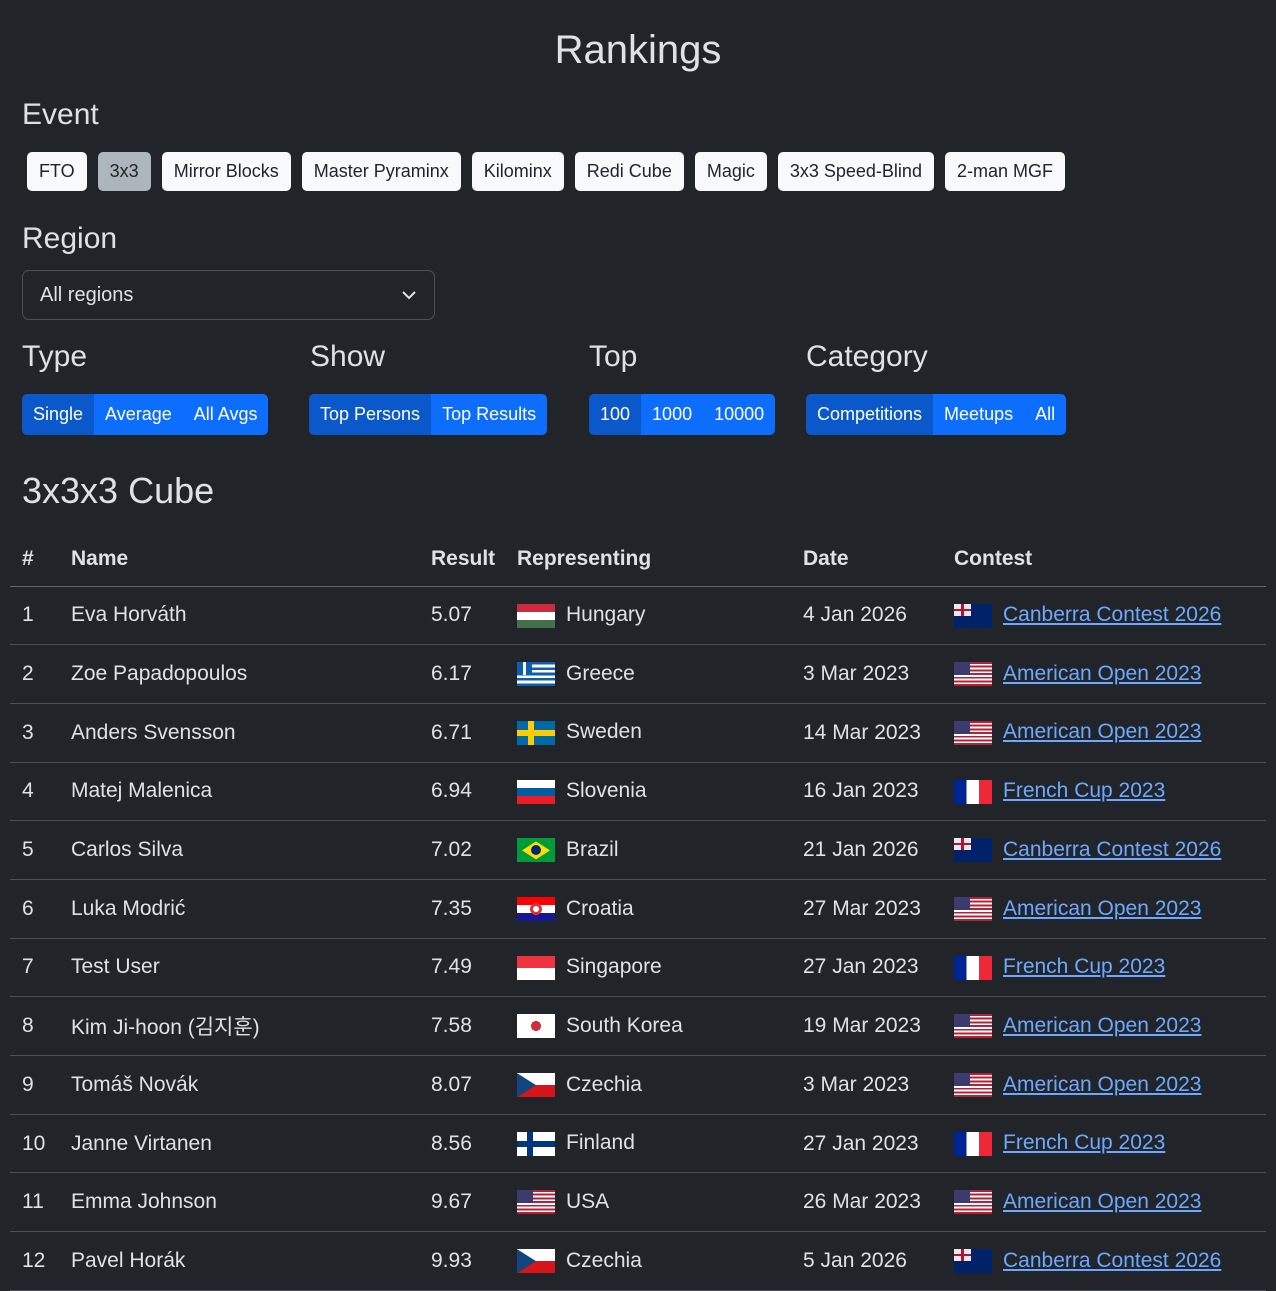  I want to click on person-name: Janne Virtanen, so click(239, 1144).